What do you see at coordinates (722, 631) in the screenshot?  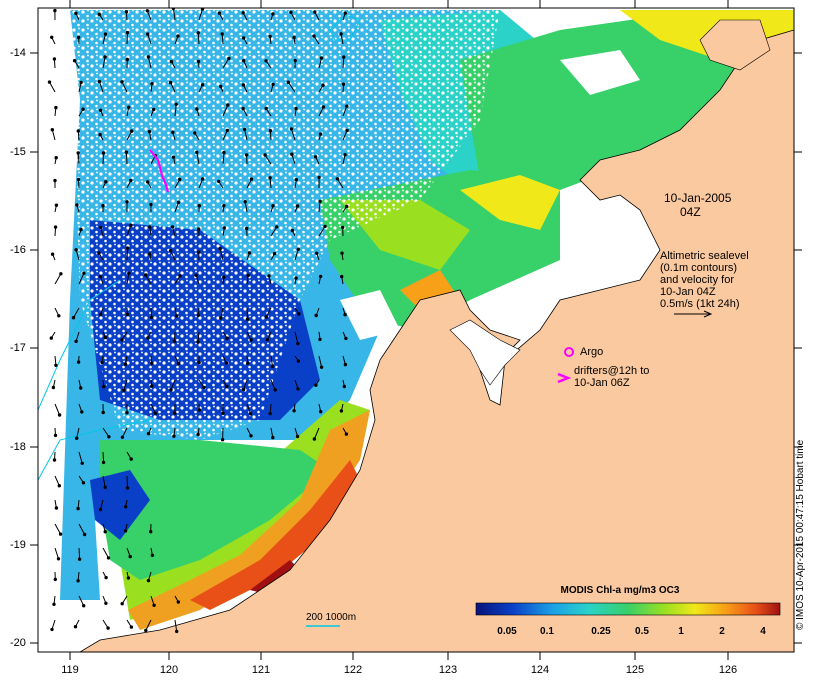 I see `colorbar-tick: 2` at bounding box center [722, 631].